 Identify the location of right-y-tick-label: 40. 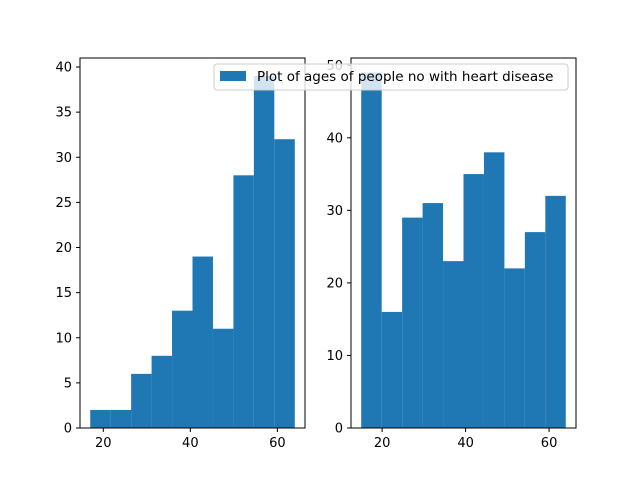
(334, 138).